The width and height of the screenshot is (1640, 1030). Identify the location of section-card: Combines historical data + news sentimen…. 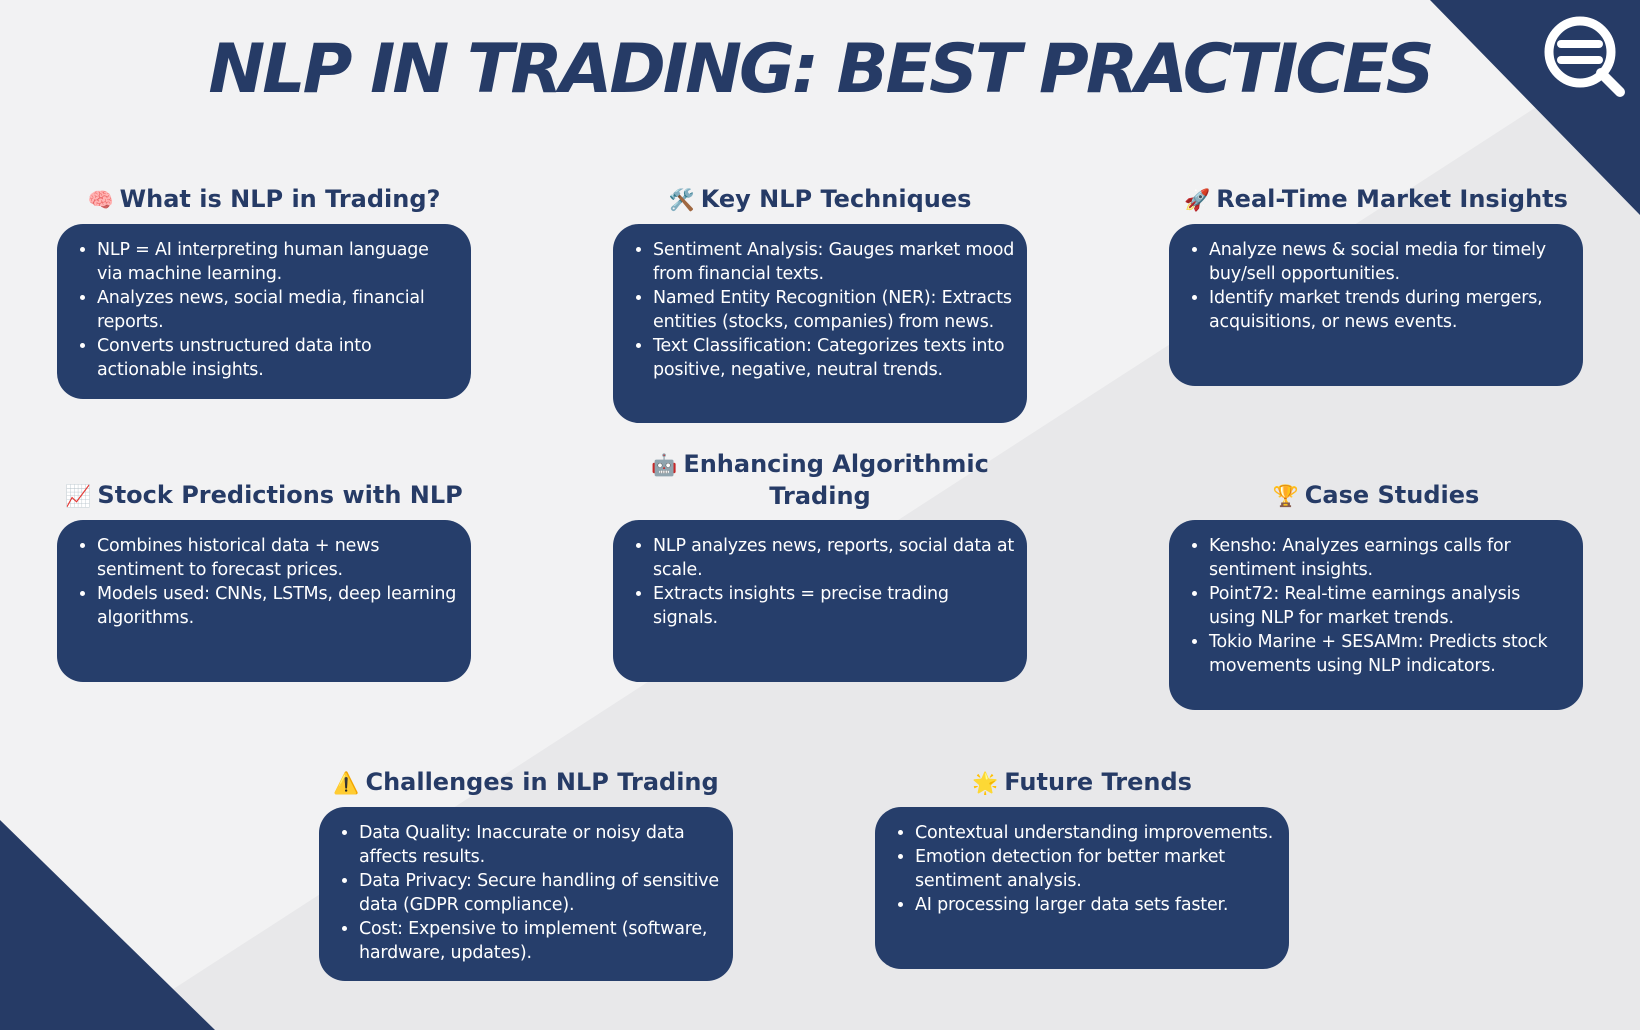
(264, 601).